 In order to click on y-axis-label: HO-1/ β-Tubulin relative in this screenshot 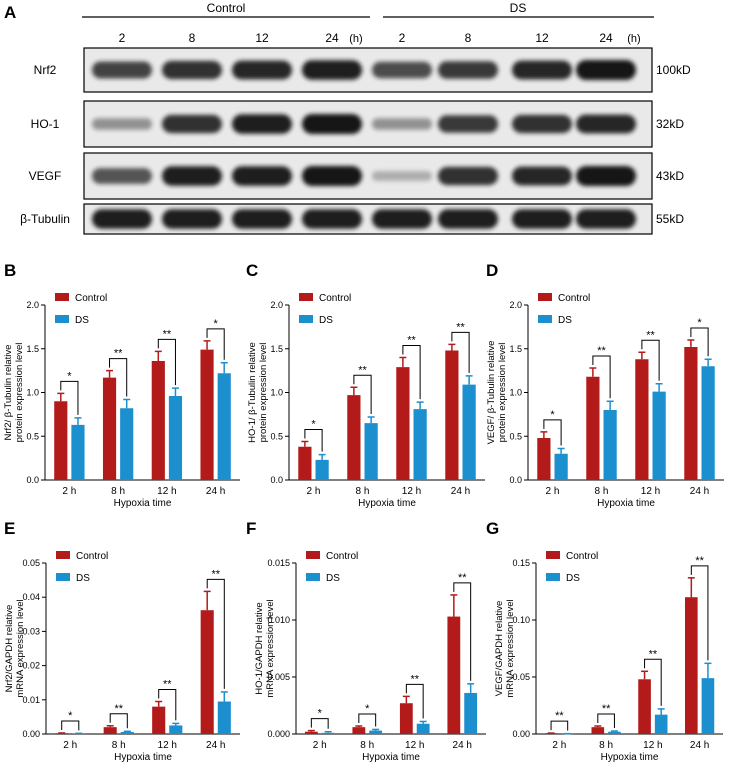, I will do `click(252, 392)`.